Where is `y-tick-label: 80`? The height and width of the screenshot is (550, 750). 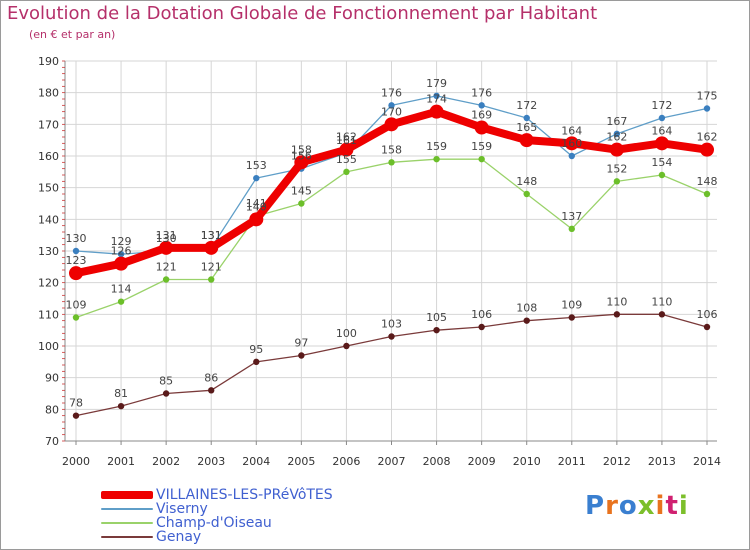 y-tick-label: 80 is located at coordinates (52, 409).